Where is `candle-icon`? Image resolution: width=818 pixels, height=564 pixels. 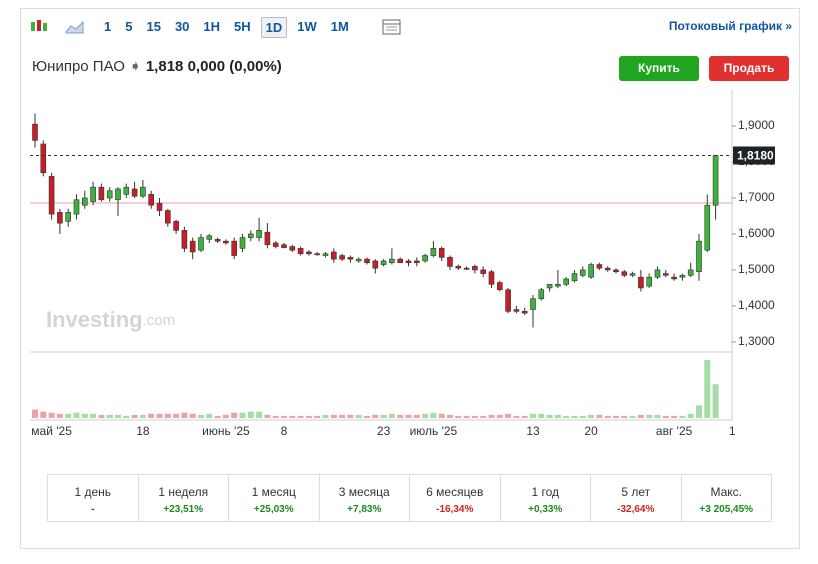
candle-icon is located at coordinates (39, 27).